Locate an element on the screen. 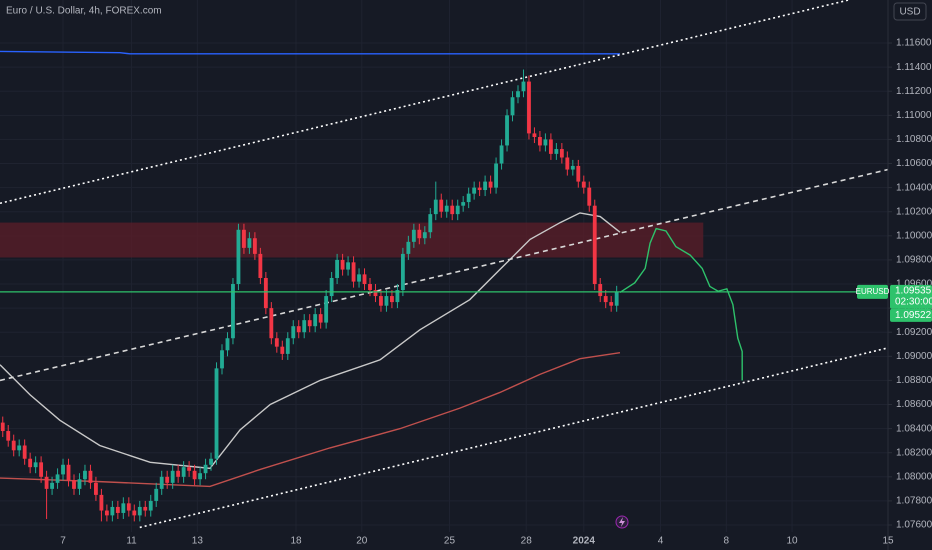 The height and width of the screenshot is (550, 932). x-tick-label: 2024 is located at coordinates (584, 541).